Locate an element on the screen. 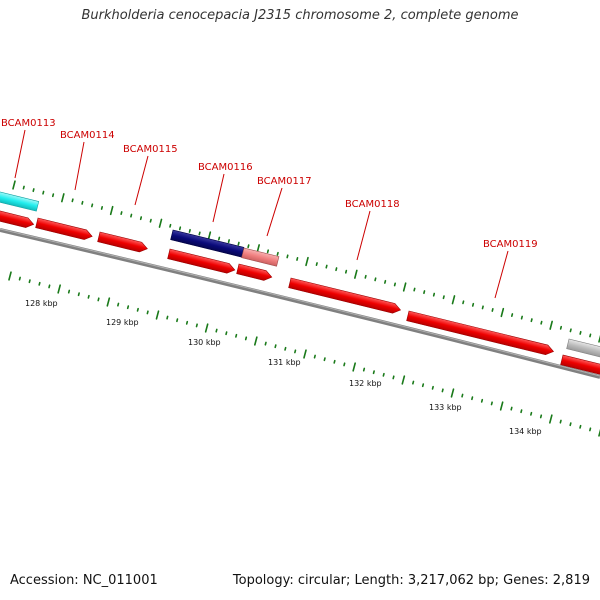 The image size is (600, 600). gene-label: BCAM0116 is located at coordinates (225, 167).